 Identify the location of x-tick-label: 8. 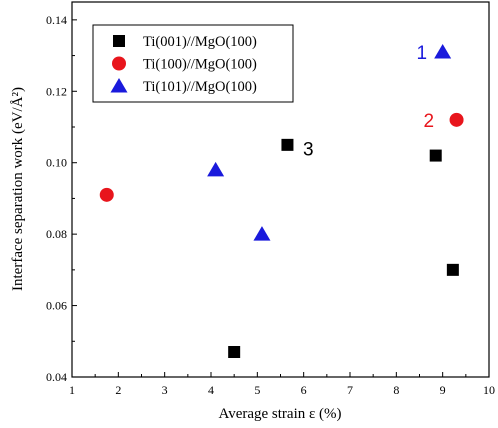
(396, 390).